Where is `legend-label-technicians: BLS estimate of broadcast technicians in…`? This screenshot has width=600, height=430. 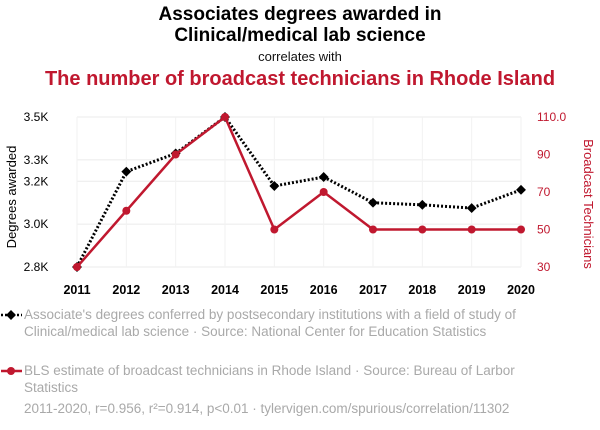 legend-label-technicians: BLS estimate of broadcast technicians in… is located at coordinates (269, 379).